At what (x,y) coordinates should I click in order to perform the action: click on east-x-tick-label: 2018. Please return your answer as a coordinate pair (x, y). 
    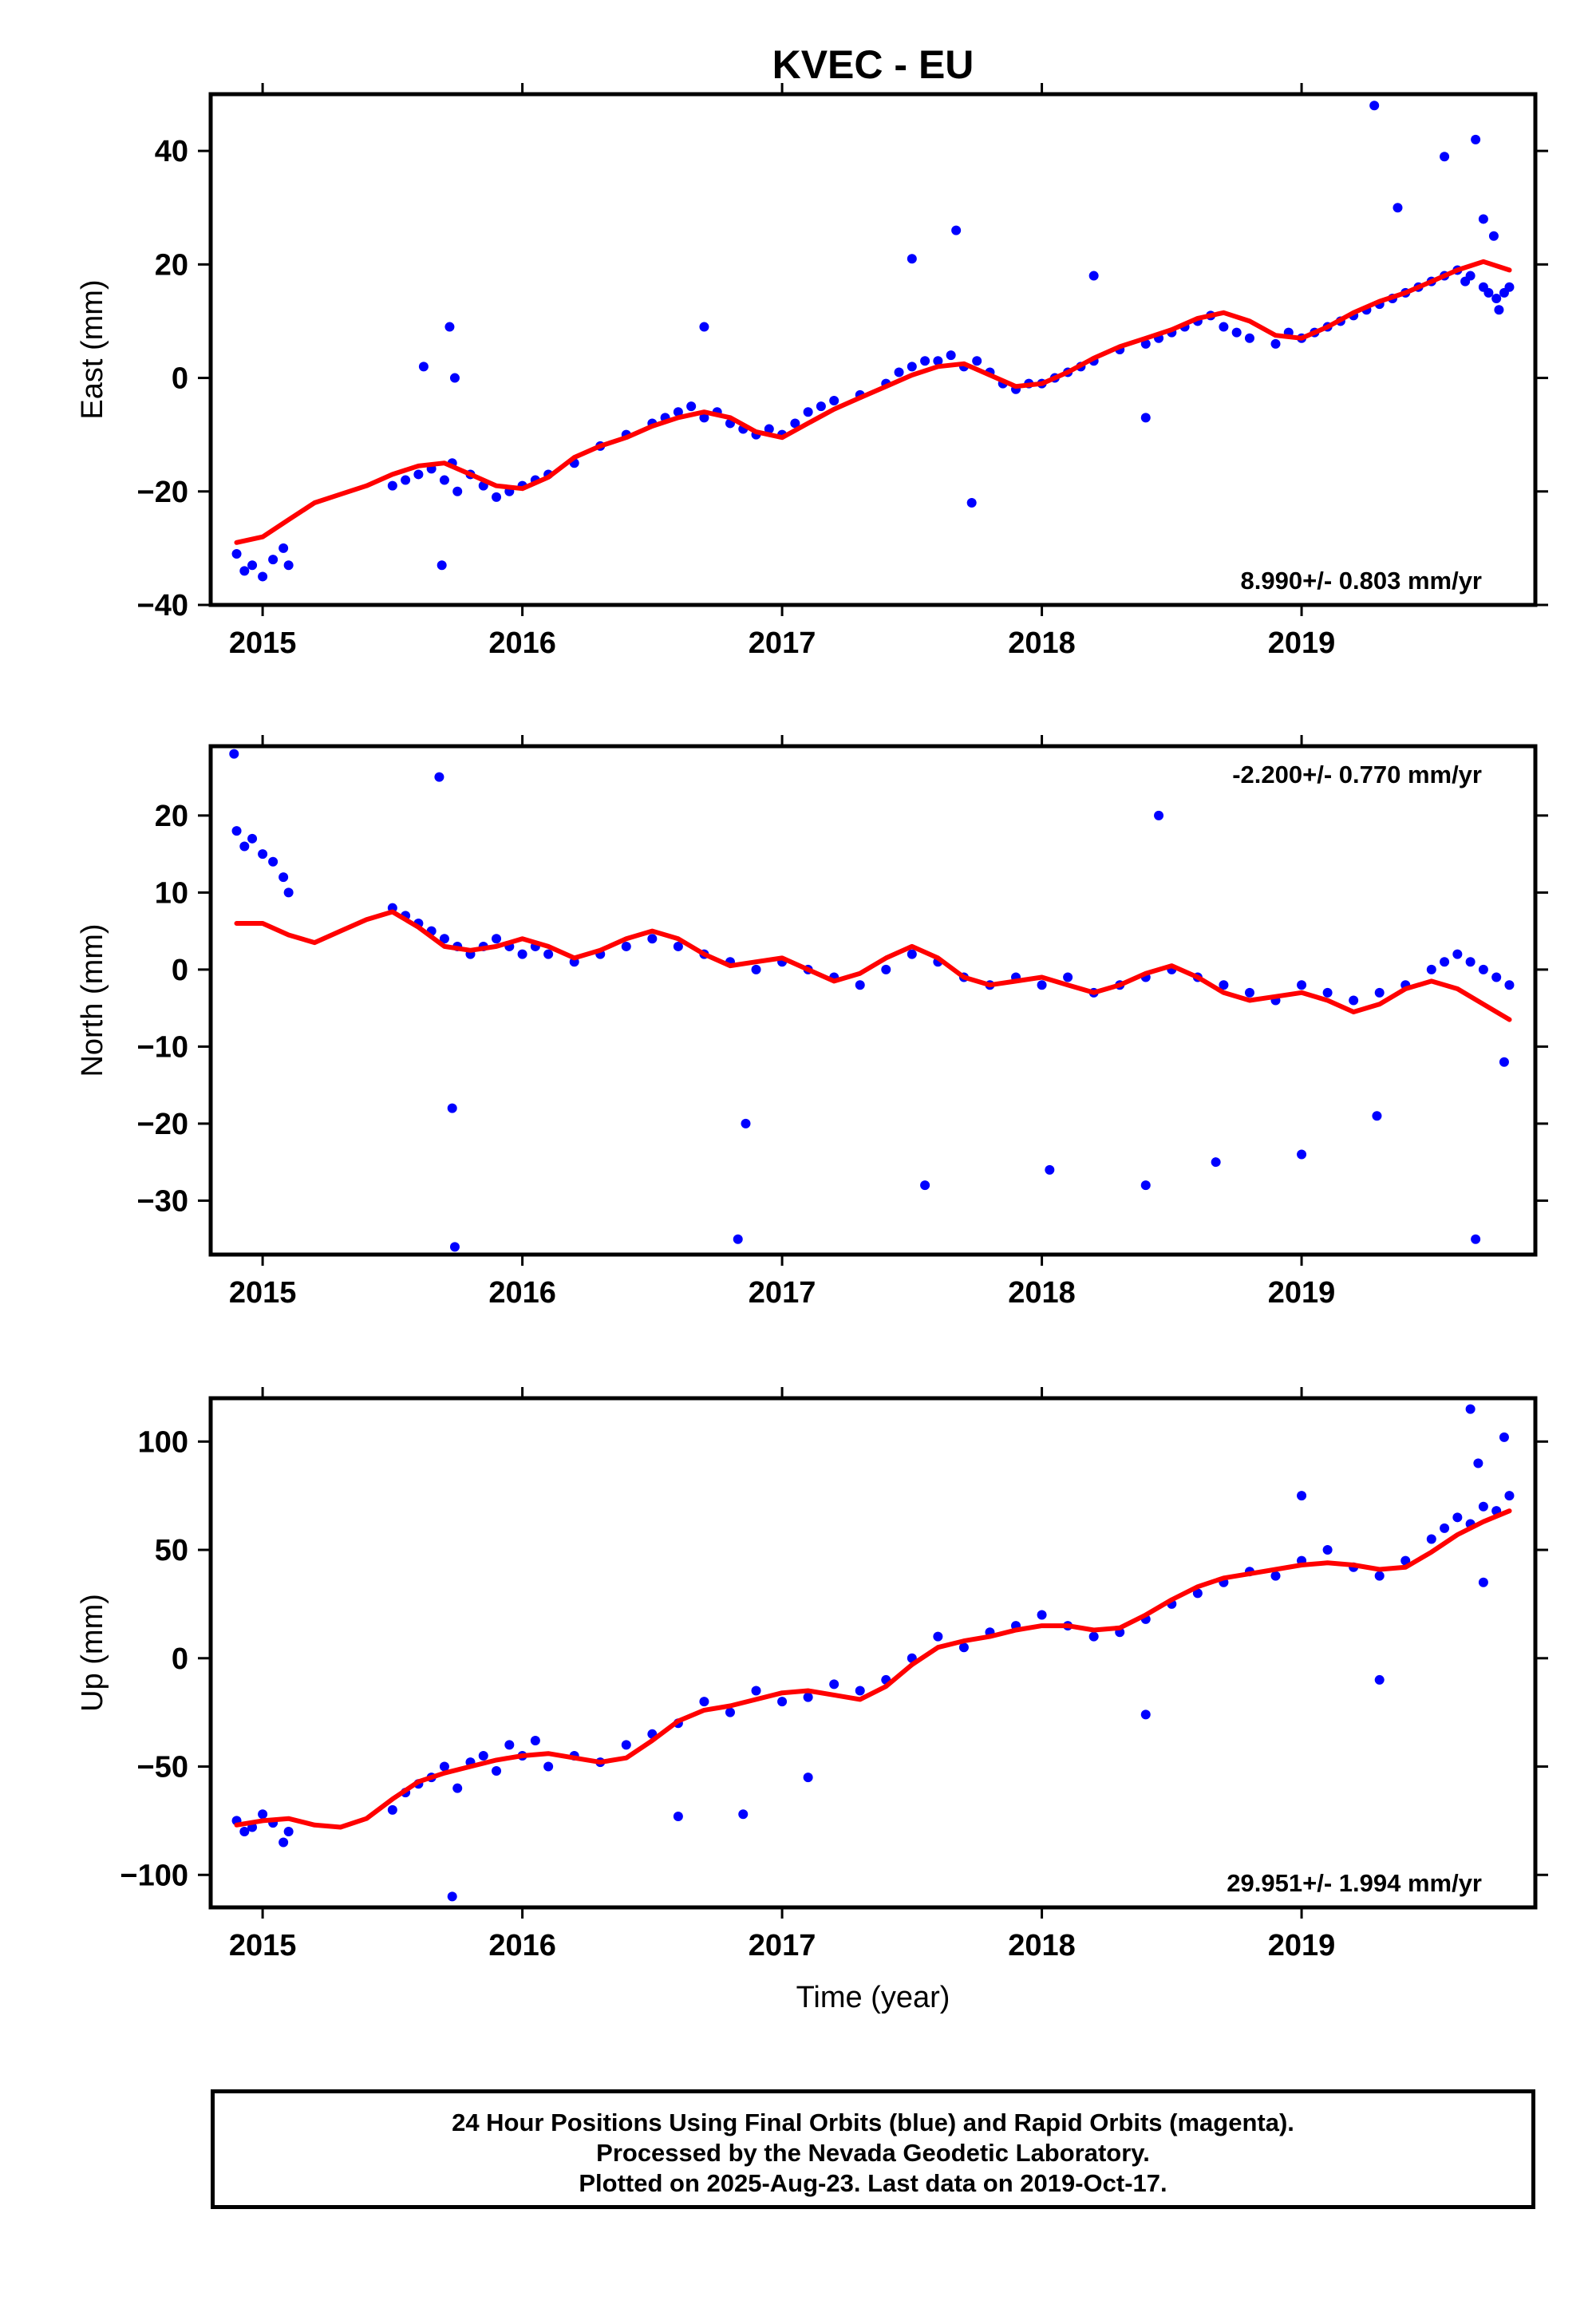
    Looking at the image, I should click on (1042, 643).